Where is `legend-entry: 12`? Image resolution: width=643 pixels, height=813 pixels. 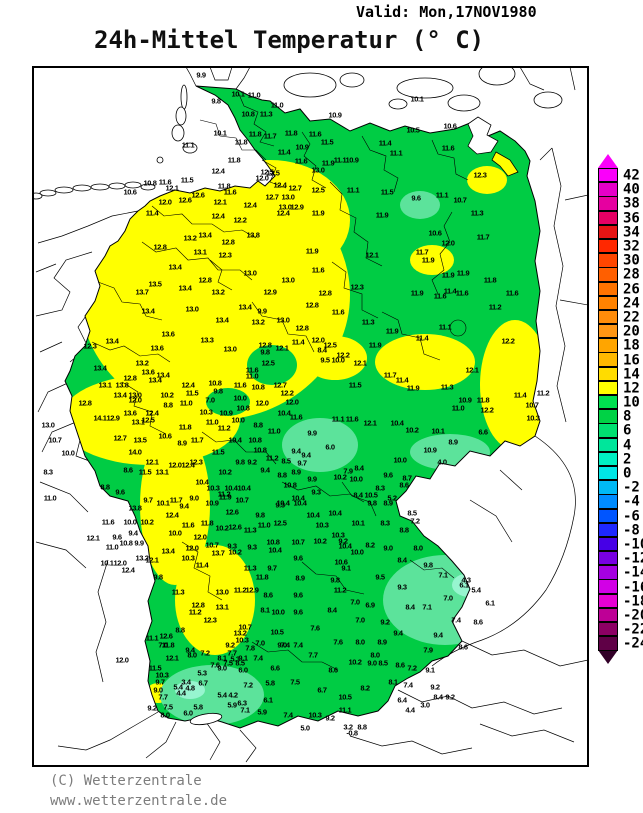
legend-entry: 12 is located at coordinates (620, 388).